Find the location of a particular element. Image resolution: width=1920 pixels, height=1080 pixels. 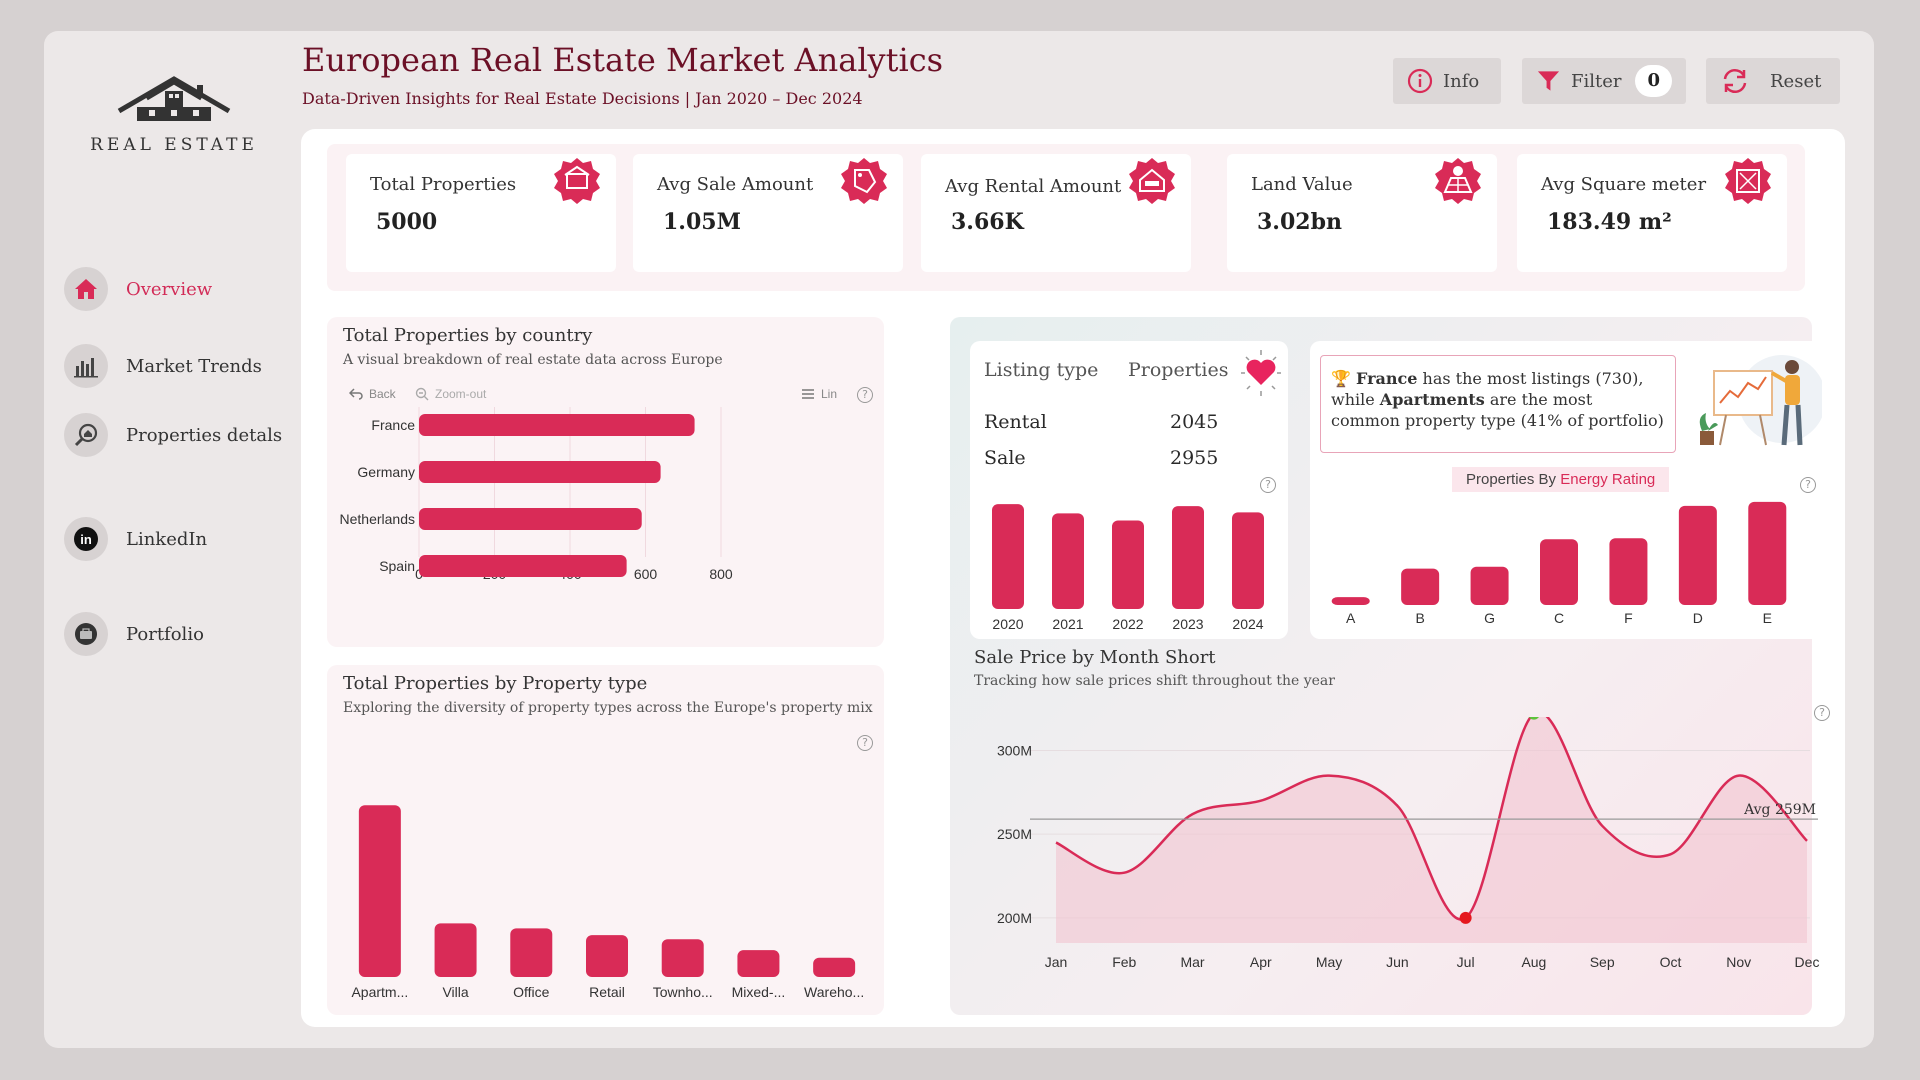

bar-apartm is located at coordinates (379, 891).